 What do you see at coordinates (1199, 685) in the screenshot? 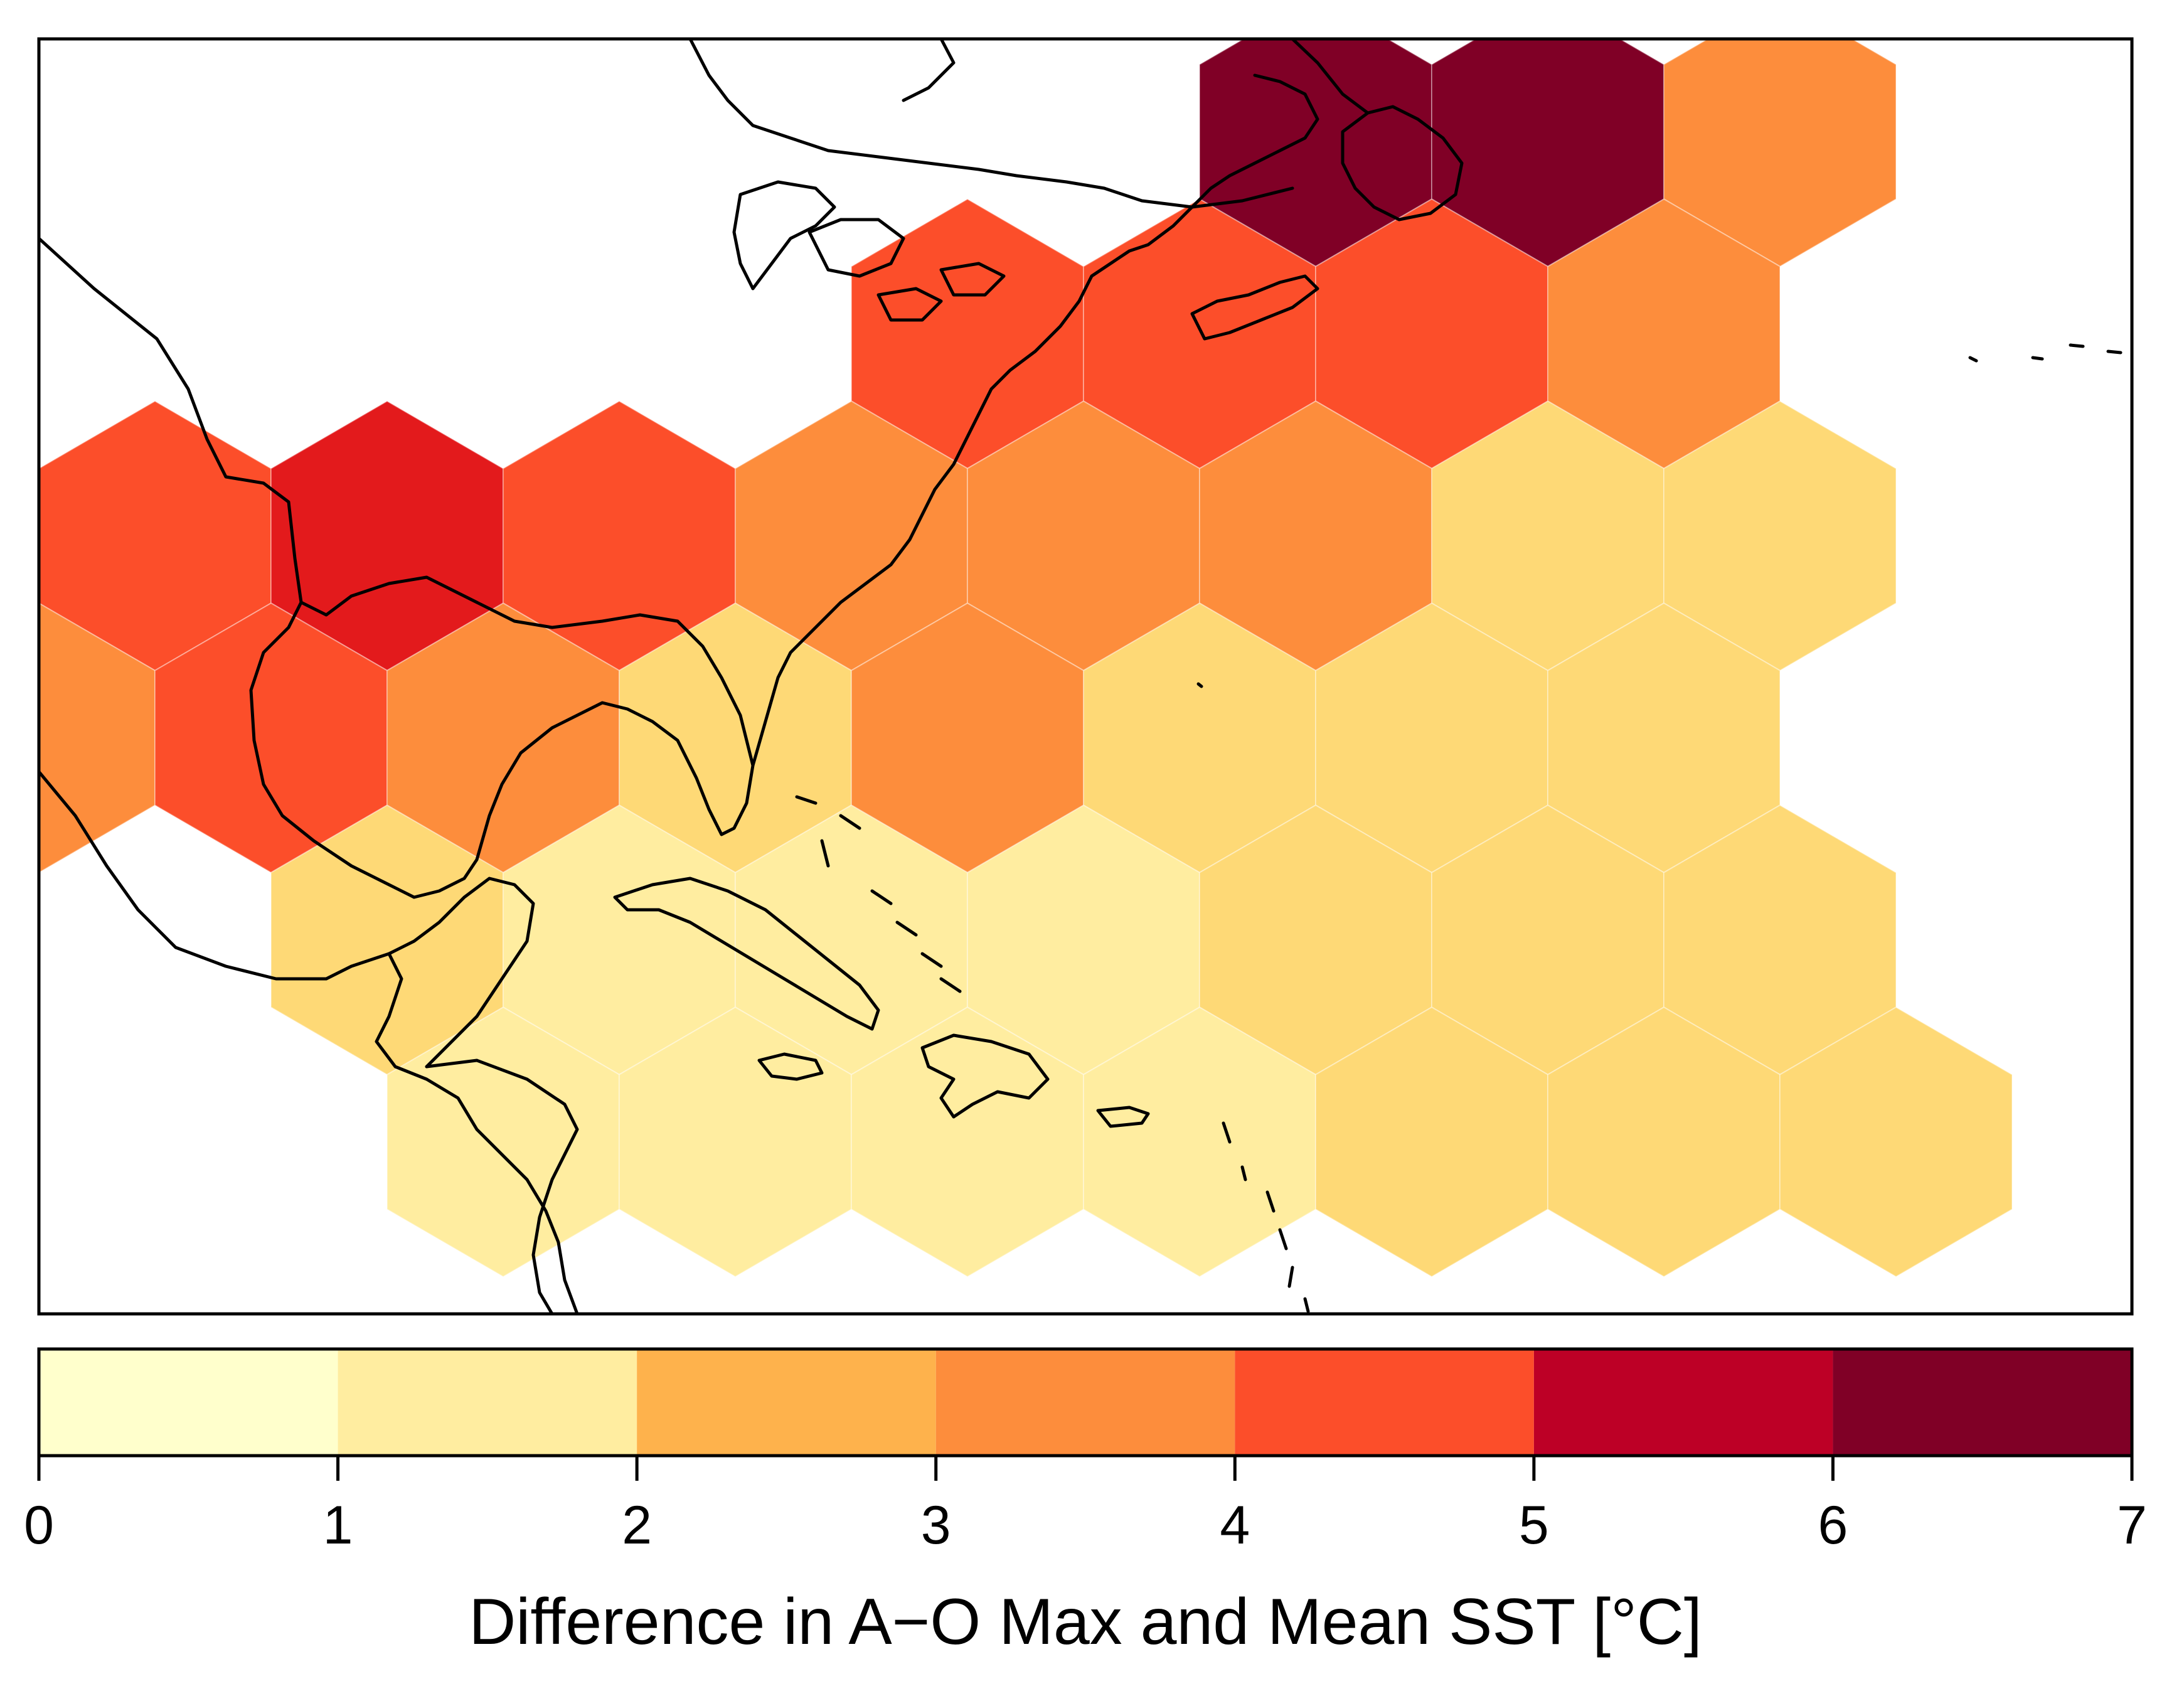
I see `bermuda-island` at bounding box center [1199, 685].